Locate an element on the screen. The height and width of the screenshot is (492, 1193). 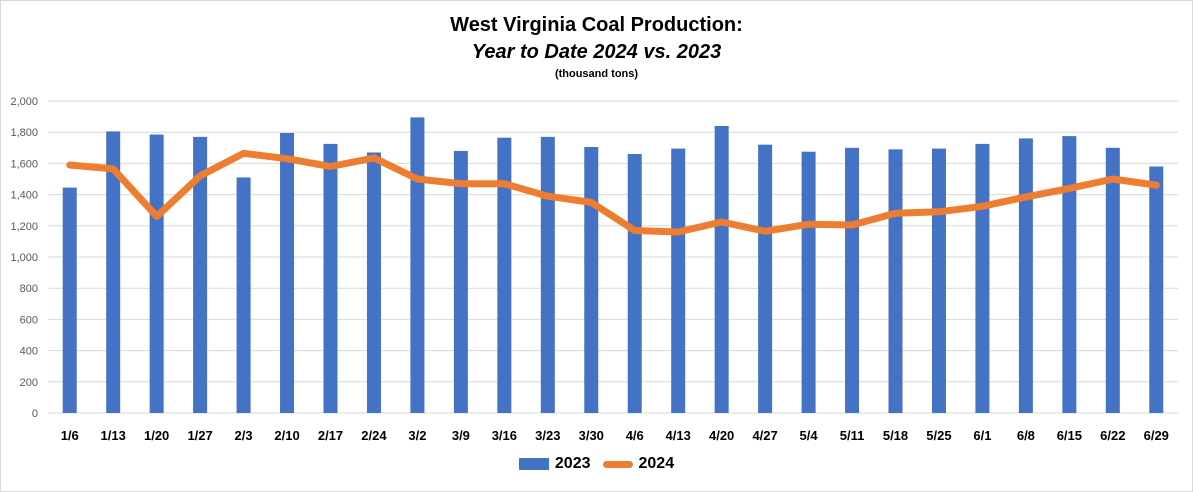
x-tick-label: 6/22 is located at coordinates (1112, 435).